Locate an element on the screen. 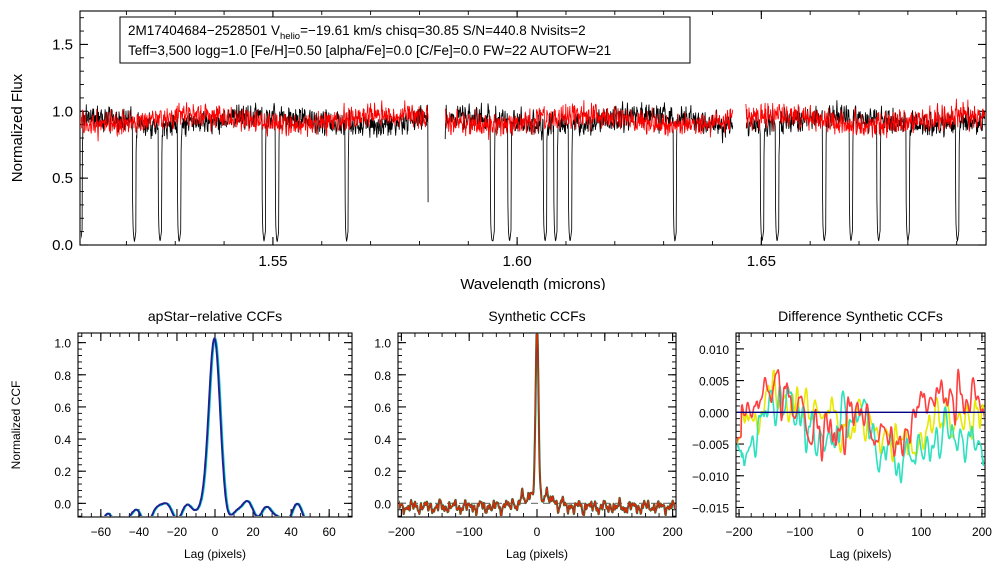  x-tick-label: 1.65 is located at coordinates (761, 261).